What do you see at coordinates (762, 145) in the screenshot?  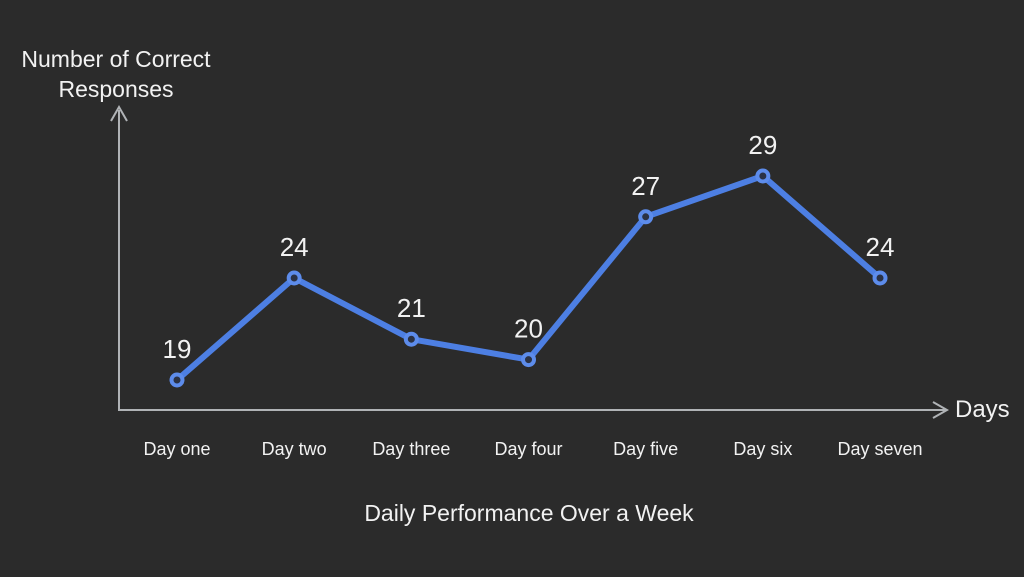 I see `data-point-value-label: 29` at bounding box center [762, 145].